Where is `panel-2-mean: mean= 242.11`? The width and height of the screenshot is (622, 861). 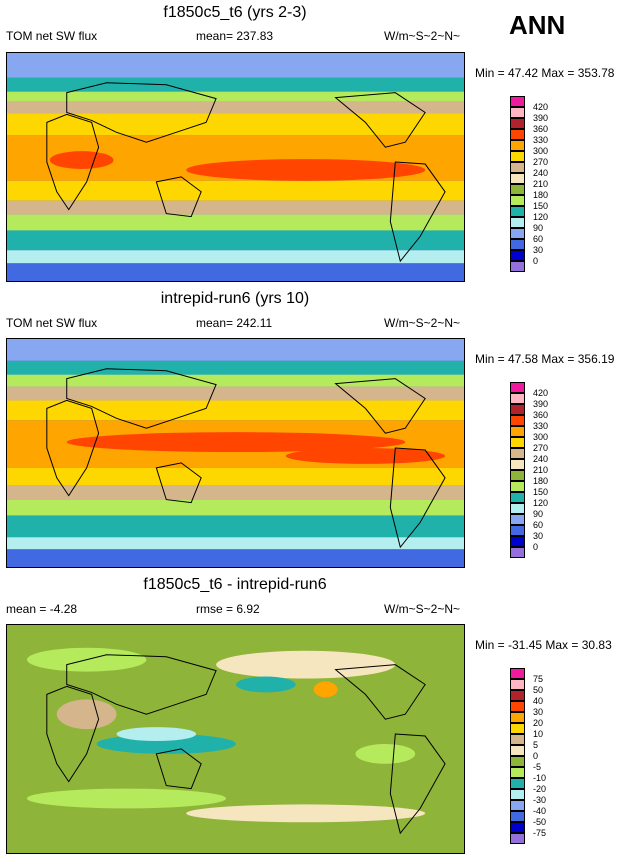 panel-2-mean: mean= 242.11 is located at coordinates (234, 323).